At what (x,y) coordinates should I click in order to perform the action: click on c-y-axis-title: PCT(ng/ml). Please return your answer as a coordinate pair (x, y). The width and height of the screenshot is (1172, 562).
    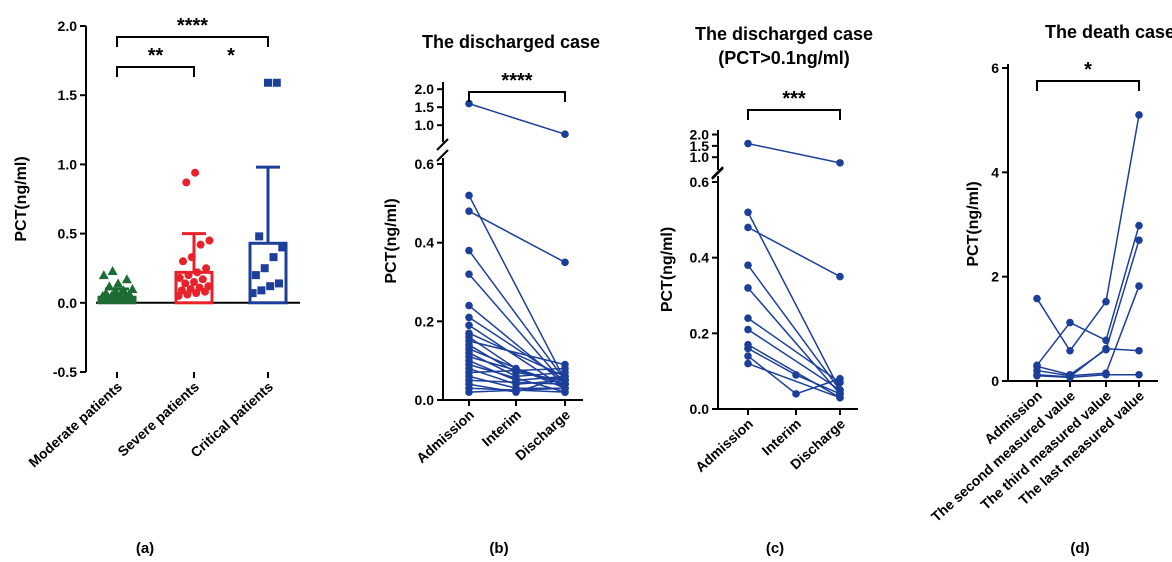
    Looking at the image, I should click on (667, 269).